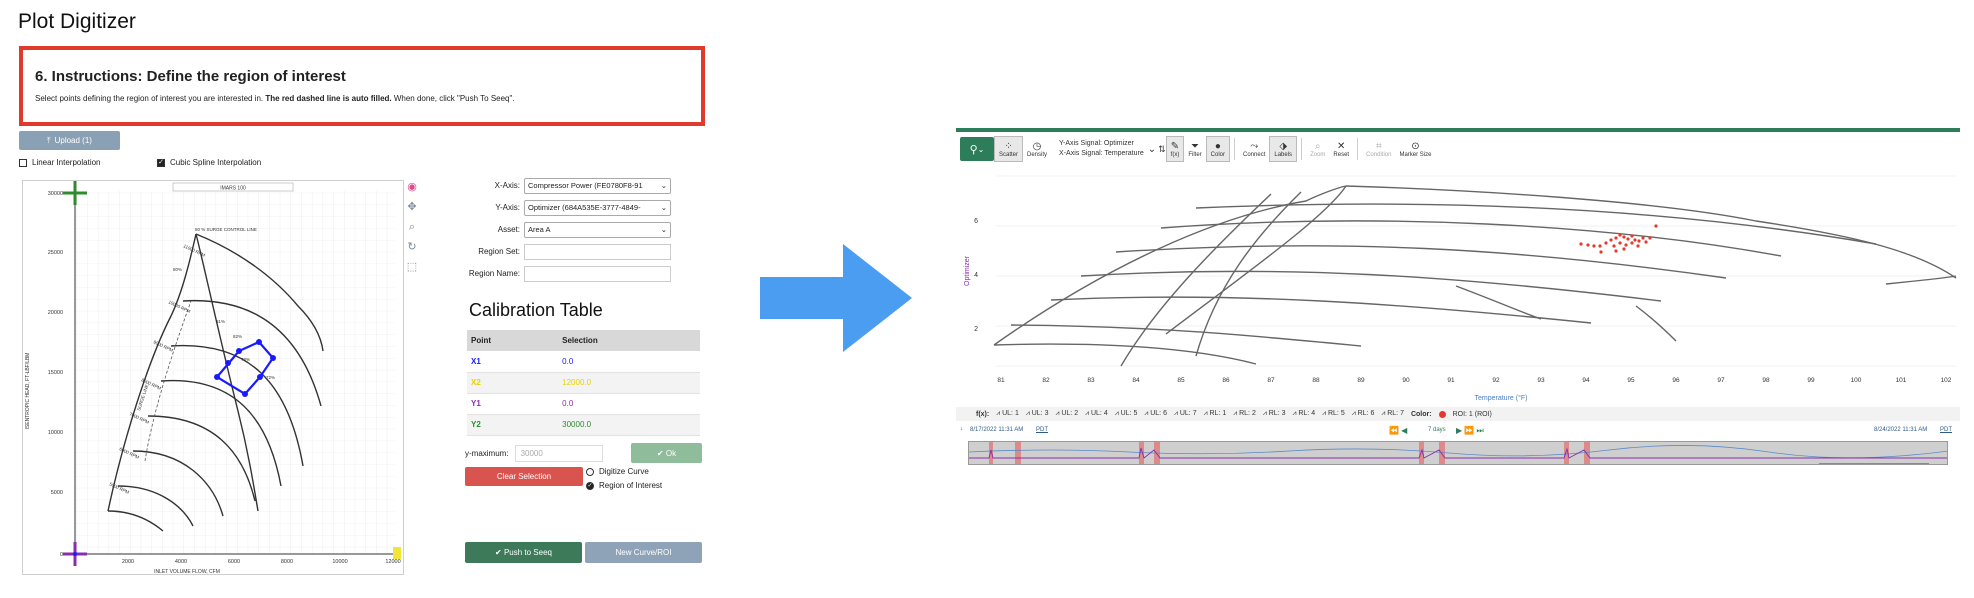 The height and width of the screenshot is (598, 1974). What do you see at coordinates (1215, 413) in the screenshot?
I see `fx-legend-item: ⩘ RL: 1` at bounding box center [1215, 413].